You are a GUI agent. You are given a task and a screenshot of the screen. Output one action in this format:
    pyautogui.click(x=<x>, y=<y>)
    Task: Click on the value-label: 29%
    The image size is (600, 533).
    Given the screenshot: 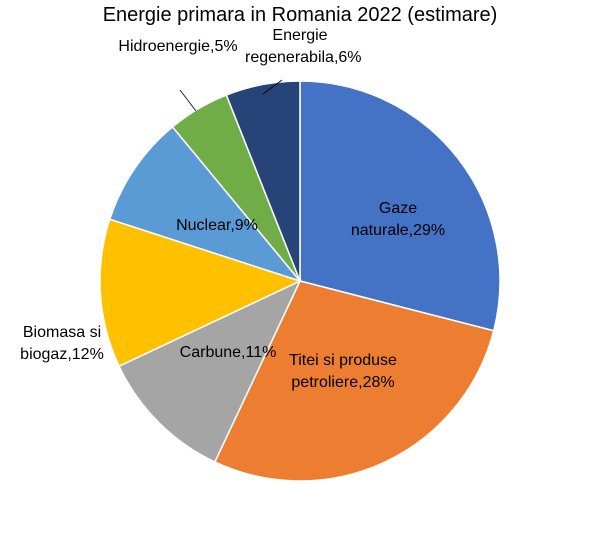 What is the action you would take?
    pyautogui.click(x=429, y=230)
    